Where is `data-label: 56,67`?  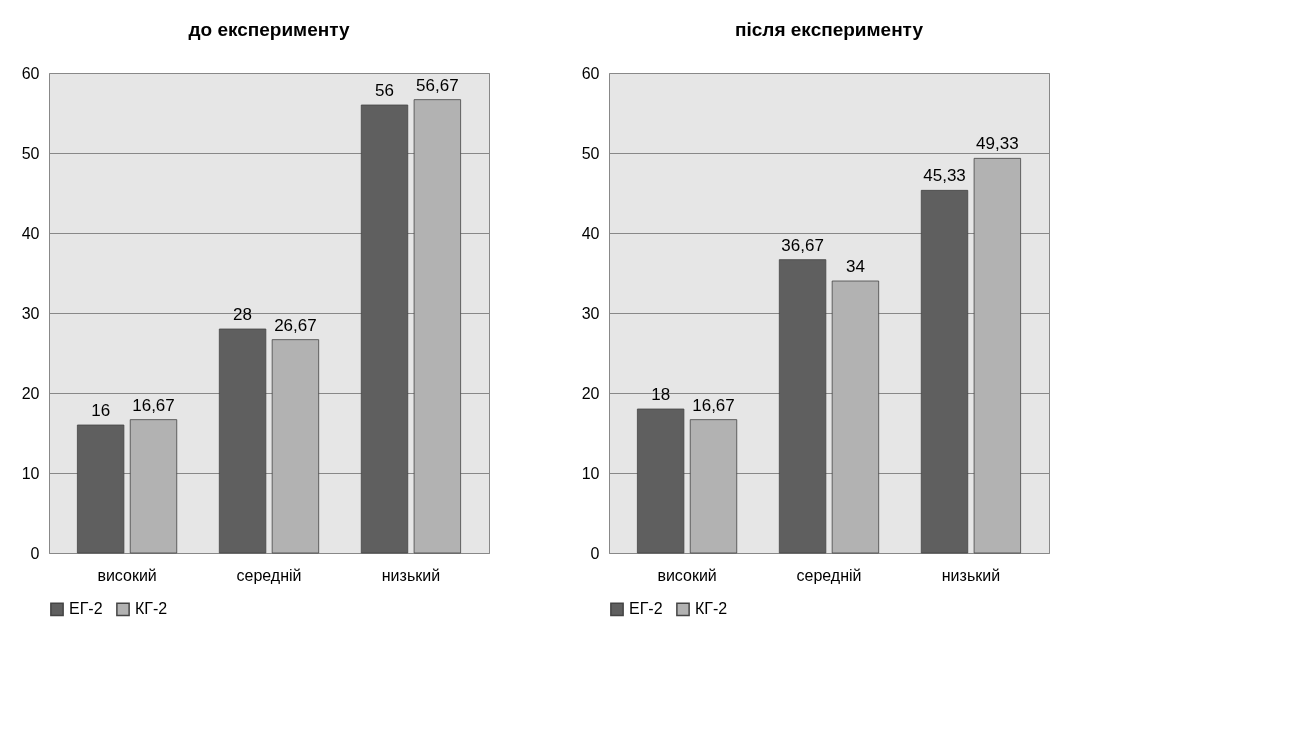 data-label: 56,67 is located at coordinates (437, 85).